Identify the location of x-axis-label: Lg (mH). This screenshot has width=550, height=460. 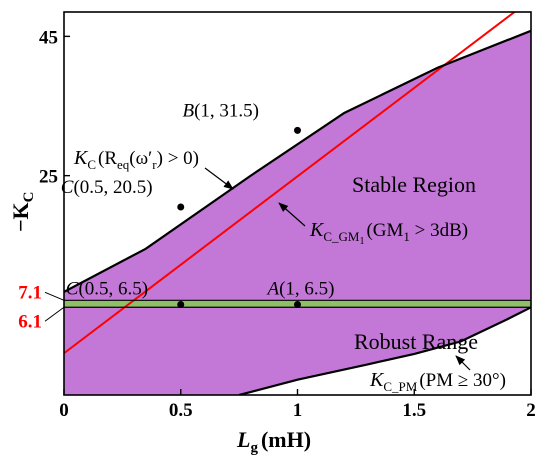
(273, 441).